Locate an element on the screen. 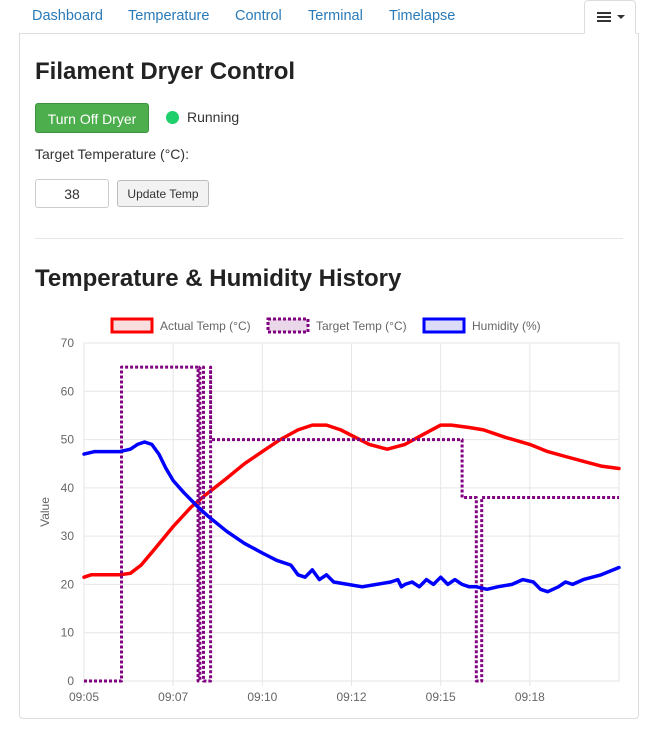 The image size is (661, 733). y-tick-label: 0 is located at coordinates (70, 681).